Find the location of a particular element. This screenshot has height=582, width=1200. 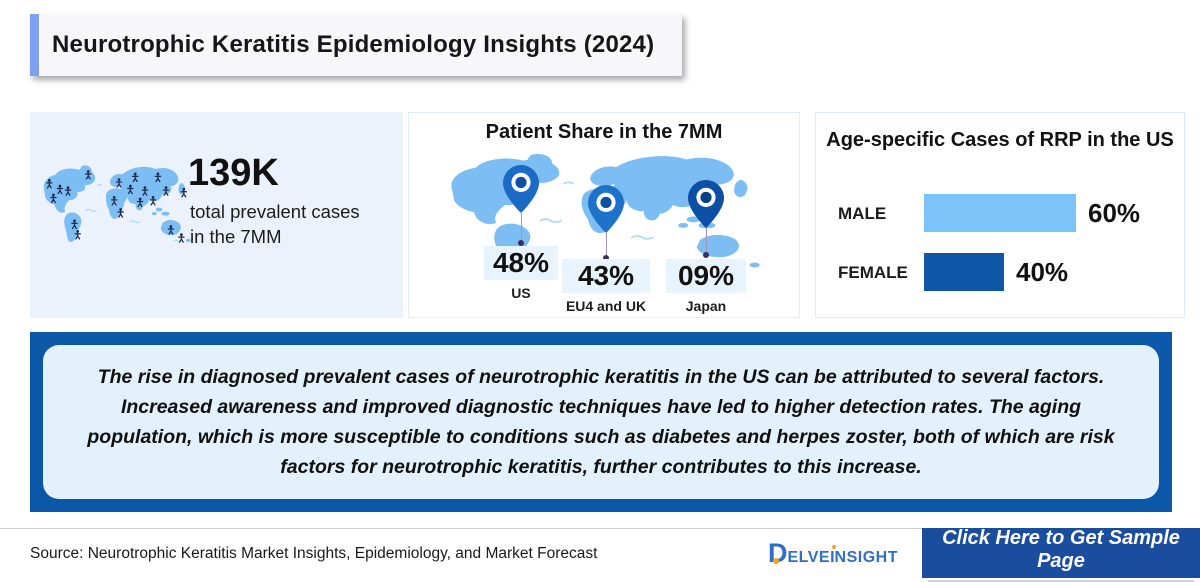

age-specific-title: Age-specific Cases of RRP in the US is located at coordinates (1000, 140).